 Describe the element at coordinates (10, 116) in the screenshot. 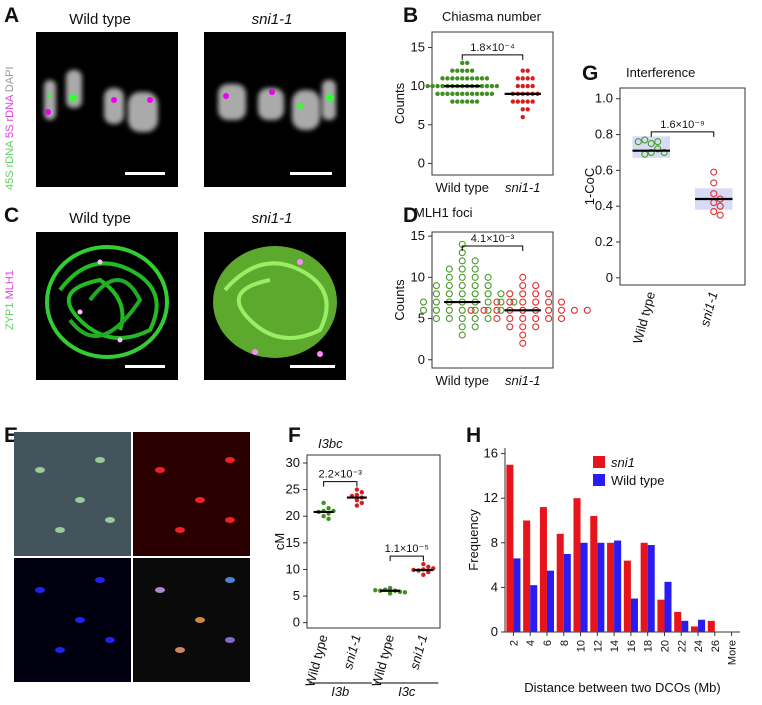

I see `stain: 5S rDNA` at that location.